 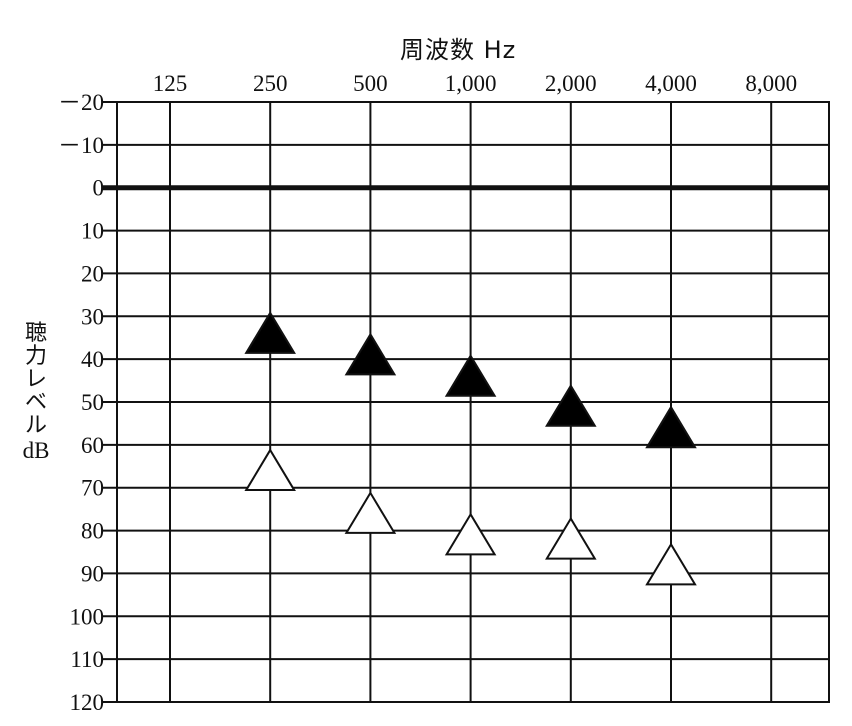 What do you see at coordinates (92, 488) in the screenshot?
I see `y-tick-label: 70` at bounding box center [92, 488].